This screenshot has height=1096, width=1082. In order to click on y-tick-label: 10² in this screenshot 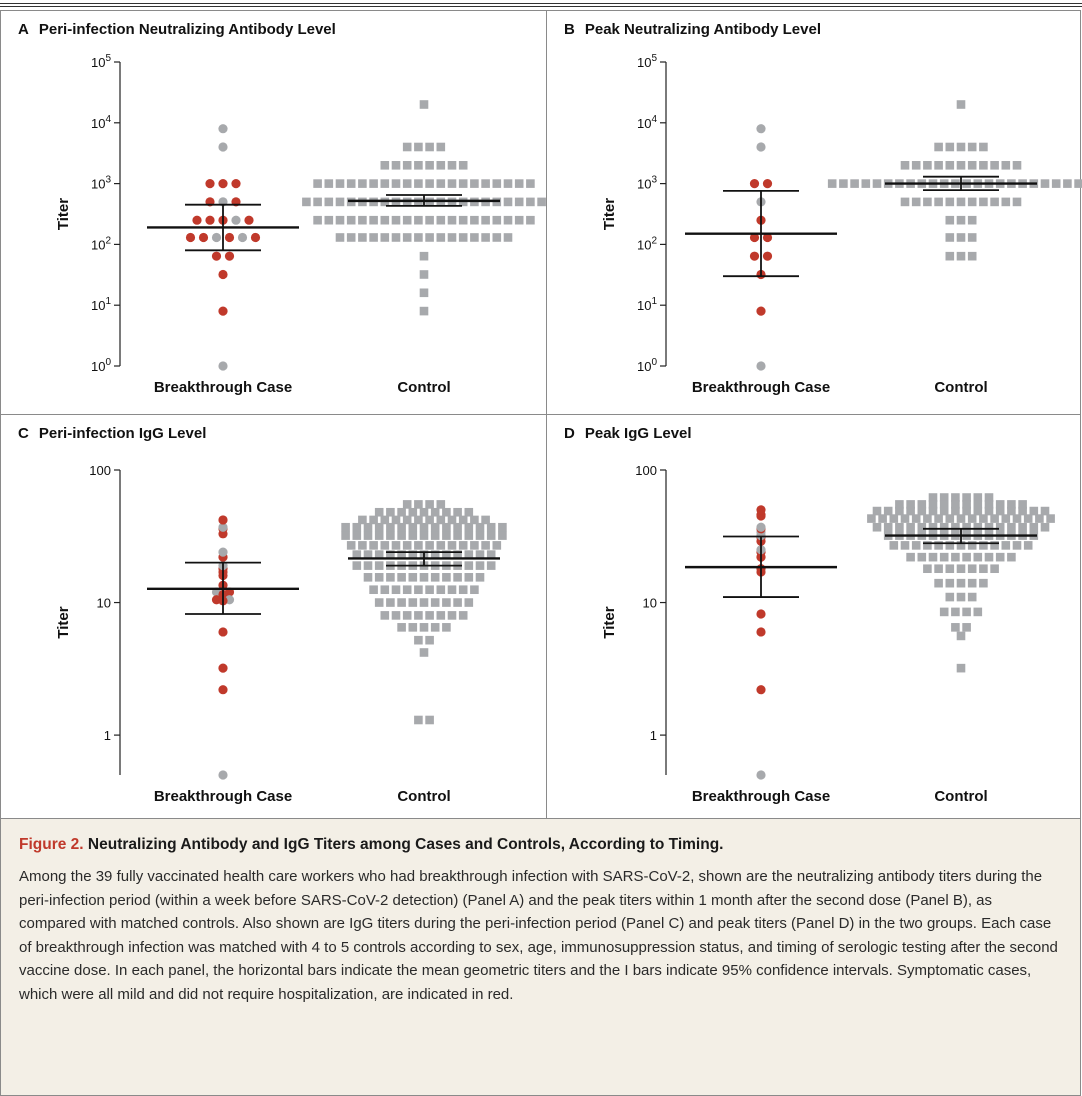, I will do `click(647, 243)`.